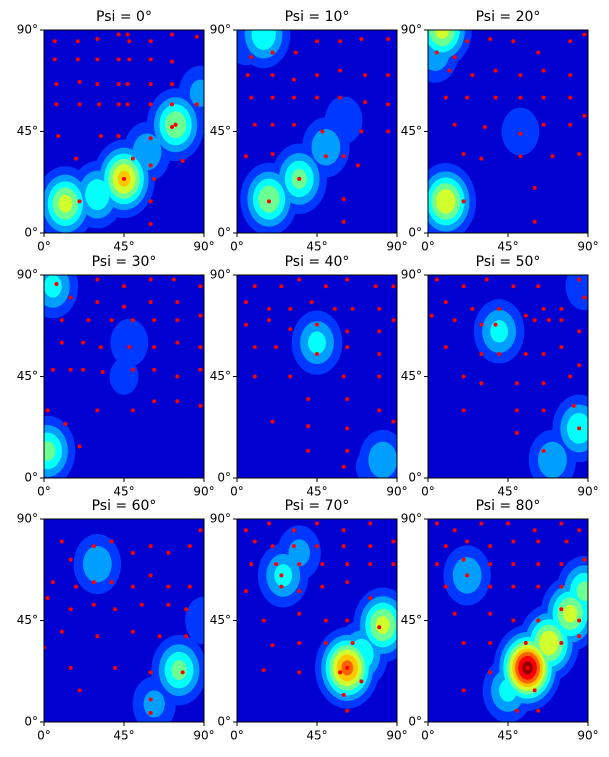 This screenshot has height=757, width=609. What do you see at coordinates (27, 275) in the screenshot?
I see `y-tick-label: 90°` at bounding box center [27, 275].